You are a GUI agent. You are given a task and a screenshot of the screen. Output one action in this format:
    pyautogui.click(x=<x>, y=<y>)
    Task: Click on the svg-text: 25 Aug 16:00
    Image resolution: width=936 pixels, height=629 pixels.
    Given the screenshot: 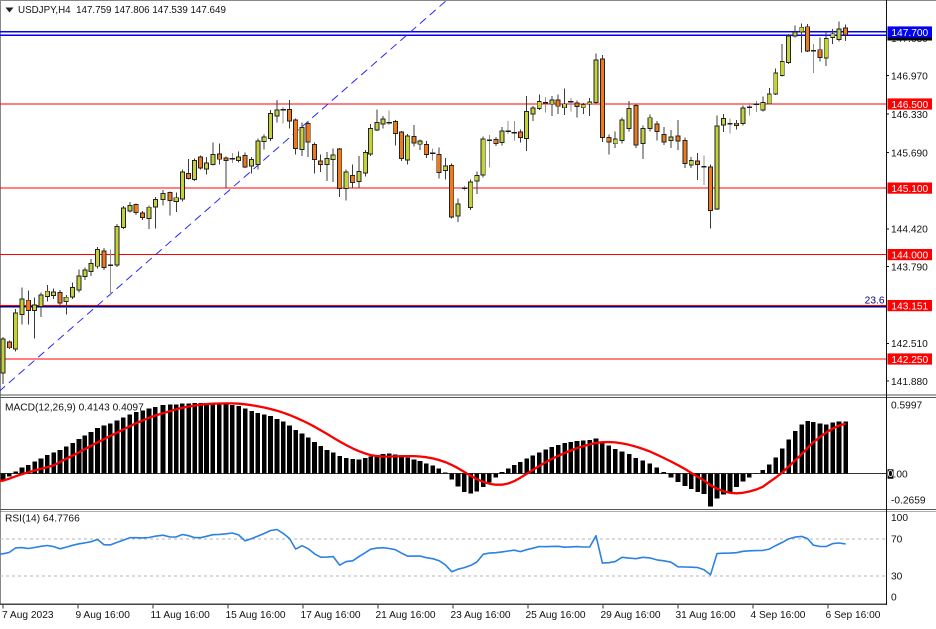 What is the action you would take?
    pyautogui.click(x=556, y=615)
    